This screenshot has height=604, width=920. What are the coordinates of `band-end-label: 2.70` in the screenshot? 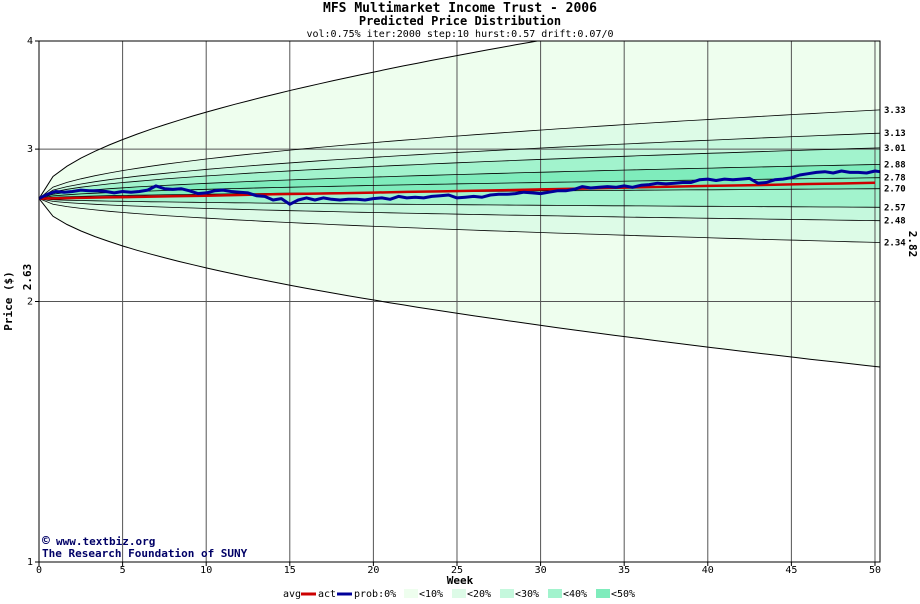 It's located at (895, 190).